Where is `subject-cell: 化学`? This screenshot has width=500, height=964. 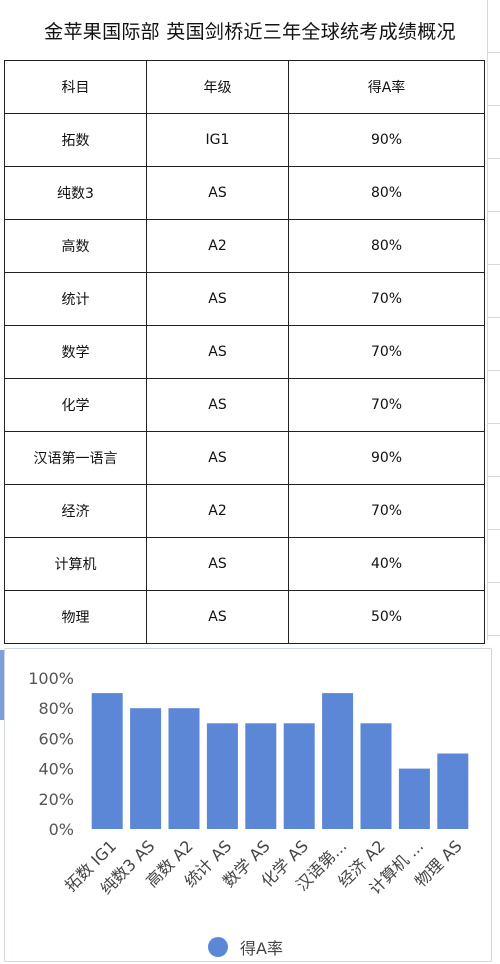
subject-cell: 化学 is located at coordinates (75, 405).